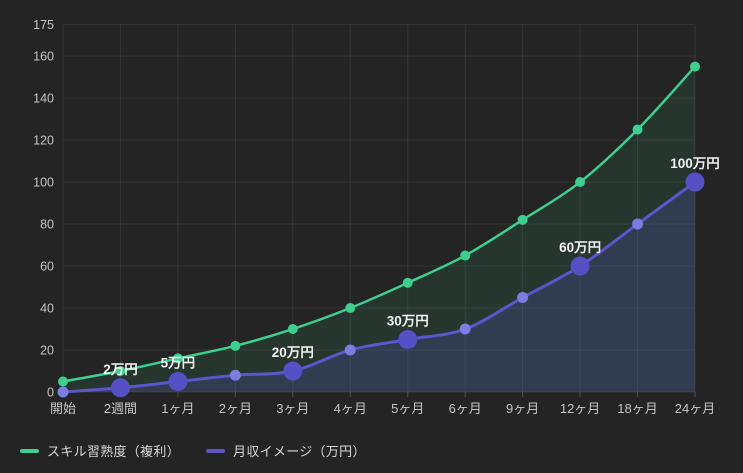  What do you see at coordinates (465, 408) in the screenshot?
I see `x-axis-label: 6ヶ月` at bounding box center [465, 408].